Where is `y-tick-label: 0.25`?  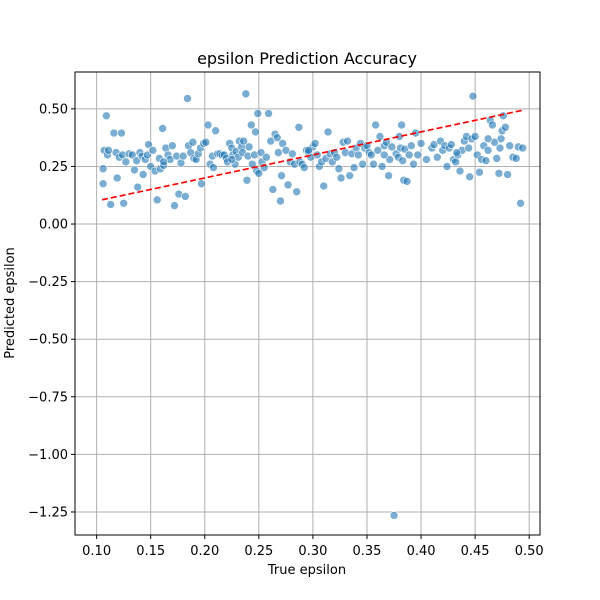 y-tick-label: 0.25 is located at coordinates (53, 167).